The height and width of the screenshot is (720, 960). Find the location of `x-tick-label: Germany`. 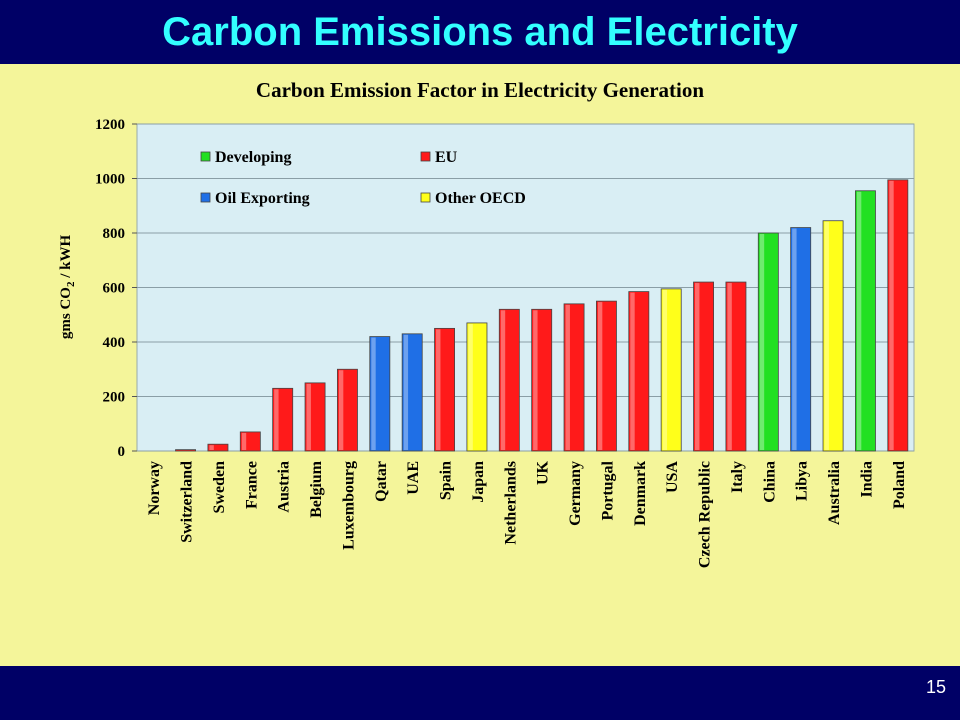

x-tick-label: Germany is located at coordinates (575, 493).